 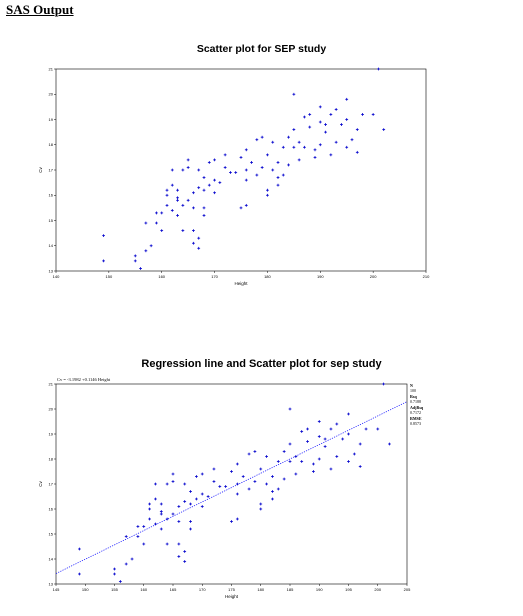 I want to click on stat-label: N, so click(x=411, y=385).